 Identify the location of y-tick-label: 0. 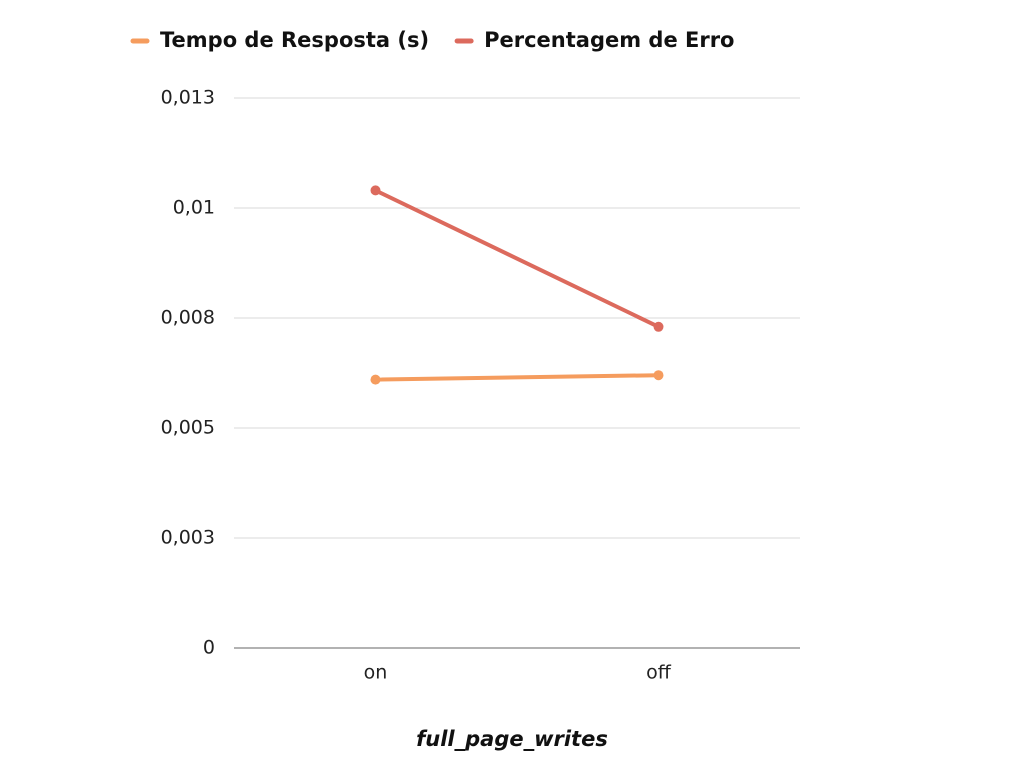
(209, 648).